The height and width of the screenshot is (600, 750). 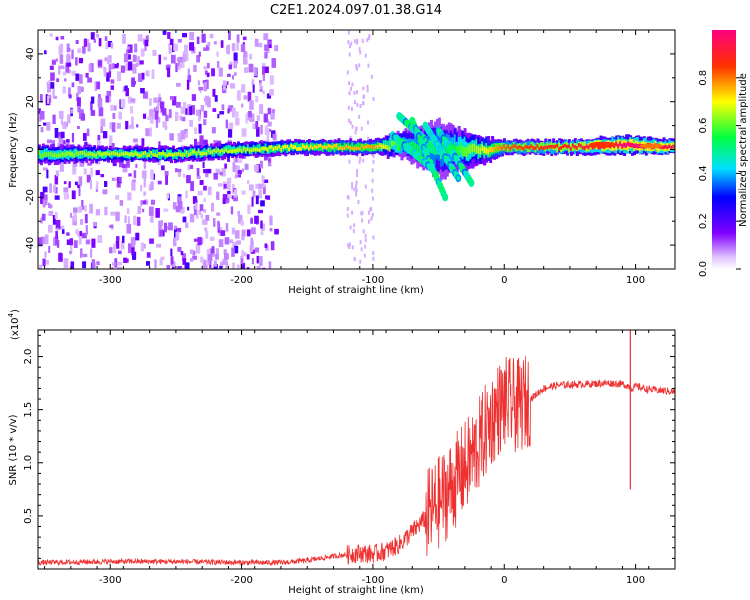 What do you see at coordinates (719, 173) in the screenshot?
I see `colorbar-ticks: 0.0 0.2 0.4 0.6 0.8` at bounding box center [719, 173].